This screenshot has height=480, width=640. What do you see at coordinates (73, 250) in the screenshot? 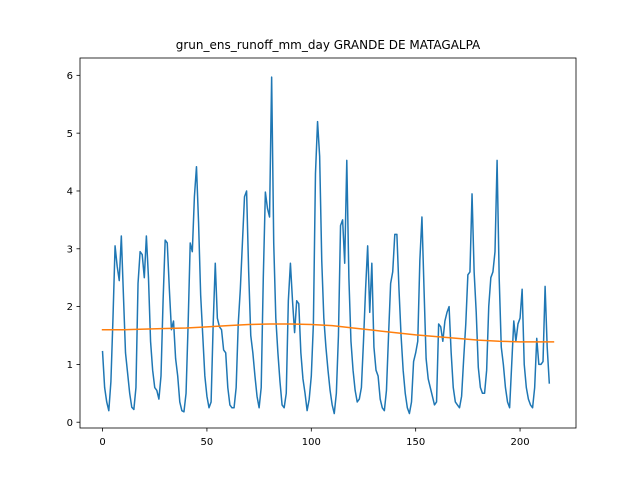
I see `y-axis: 0 1 2 3 4 5 6` at bounding box center [73, 250].